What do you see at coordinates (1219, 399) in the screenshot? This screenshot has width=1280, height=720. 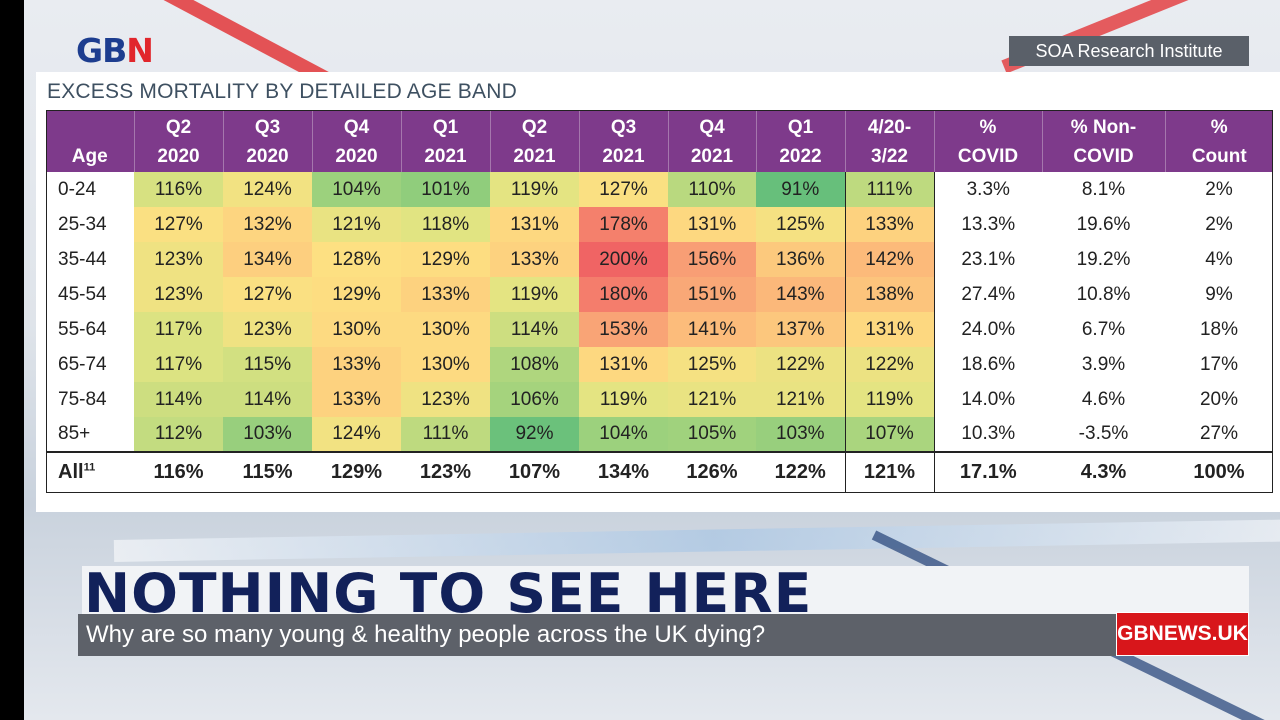 I see `count-pct-cell: 20%` at bounding box center [1219, 399].